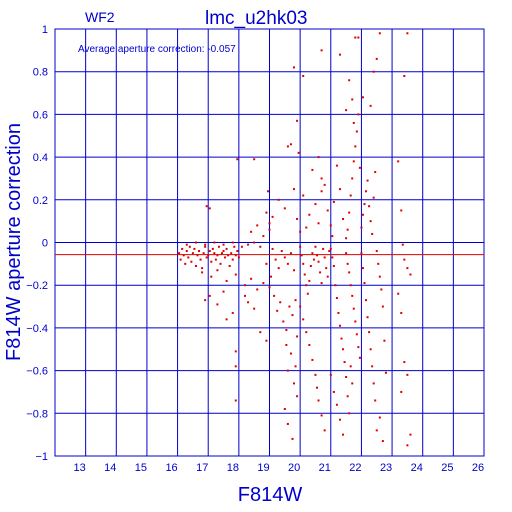  What do you see at coordinates (294, 468) in the screenshot?
I see `x-tick-label: 20` at bounding box center [294, 468].